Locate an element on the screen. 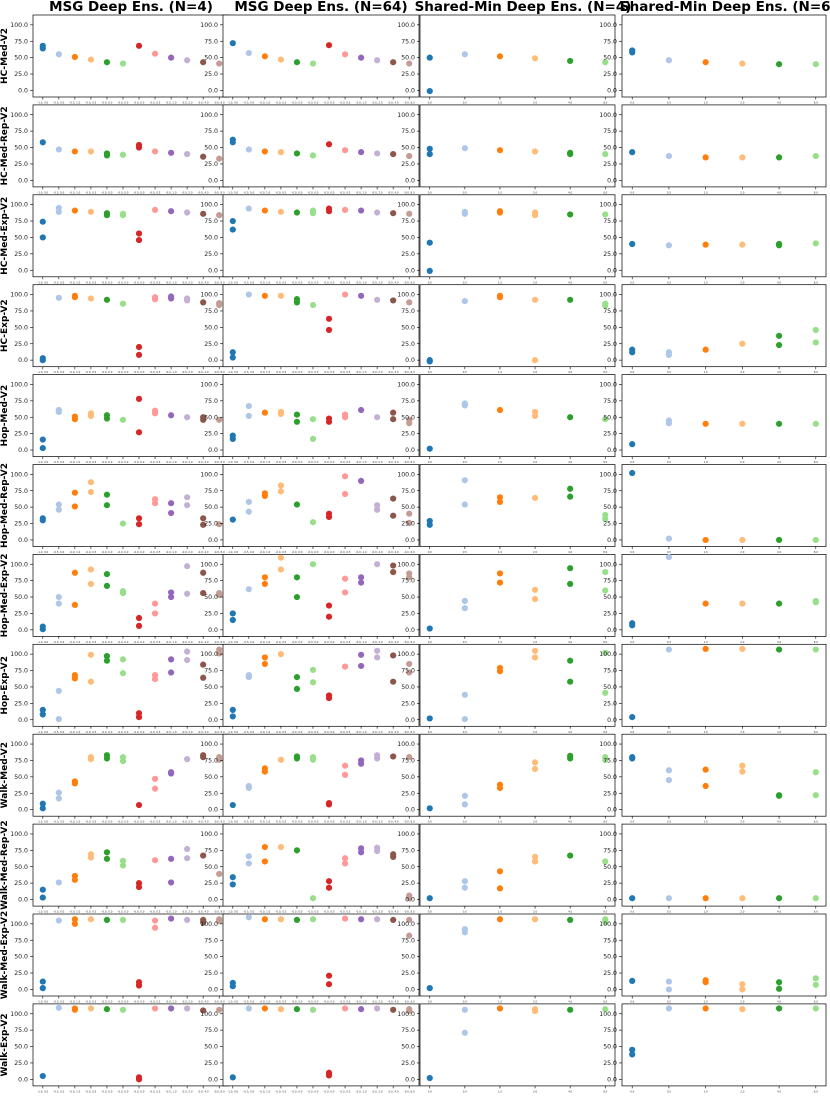 The width and height of the screenshot is (830, 1096). x-tick-label: -0.0, 2.0 is located at coordinates (187, 192).